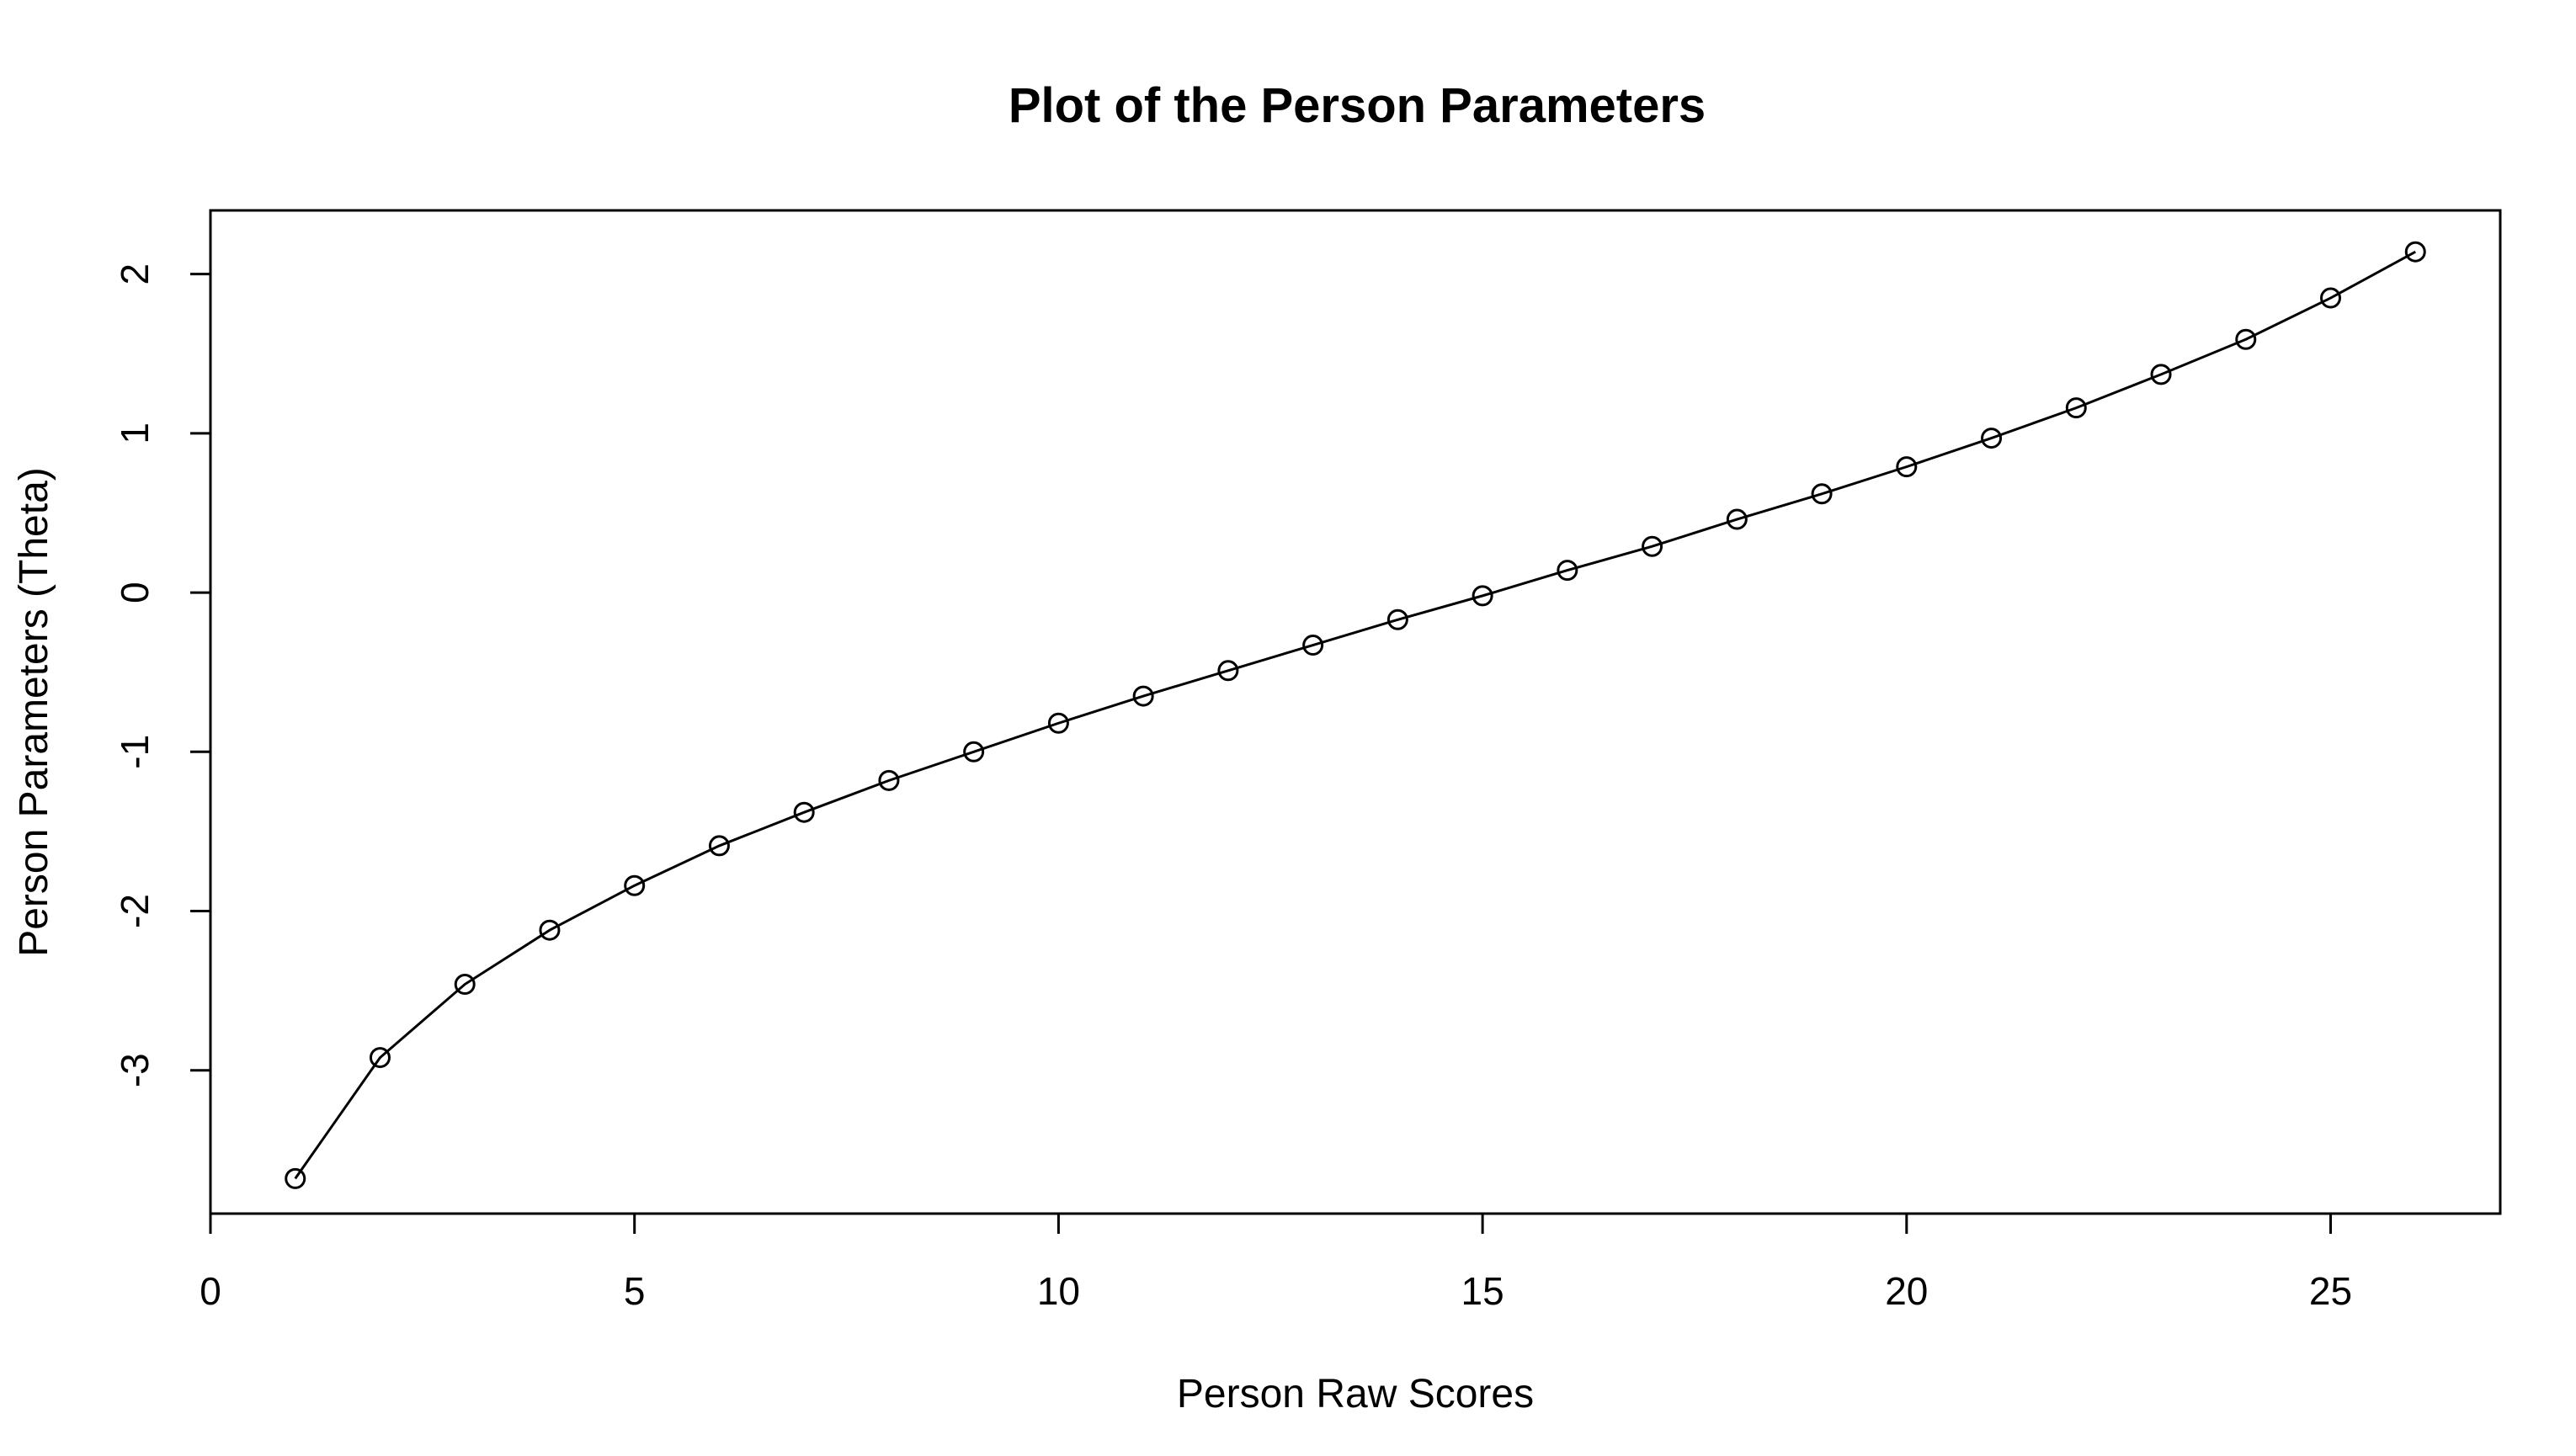  Describe the element at coordinates (163, 675) in the screenshot. I see `y-axis: -3 -2 -1 0 1 2` at that location.